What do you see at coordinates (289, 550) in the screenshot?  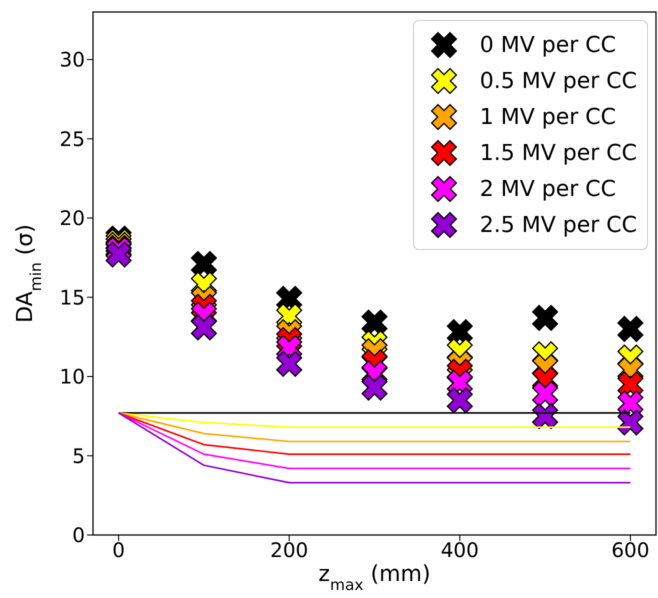 I see `x-tick-label: 200` at bounding box center [289, 550].